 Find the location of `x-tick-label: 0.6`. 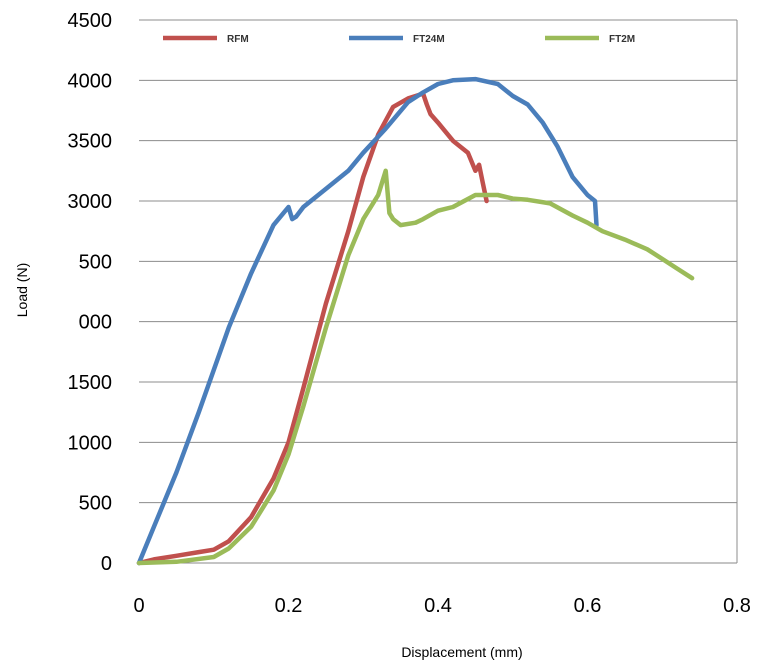

x-tick-label: 0.6 is located at coordinates (588, 606).